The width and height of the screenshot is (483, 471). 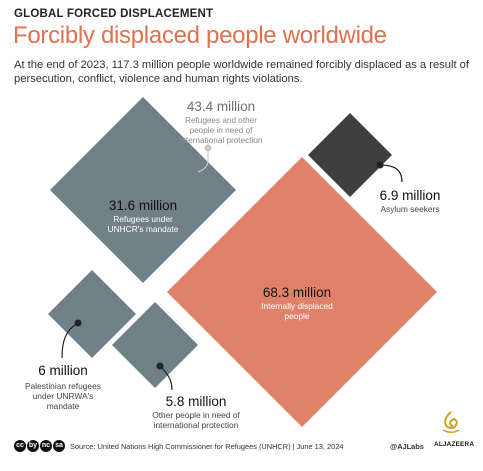 I want to click on sa-icon: sa, so click(x=59, y=446).